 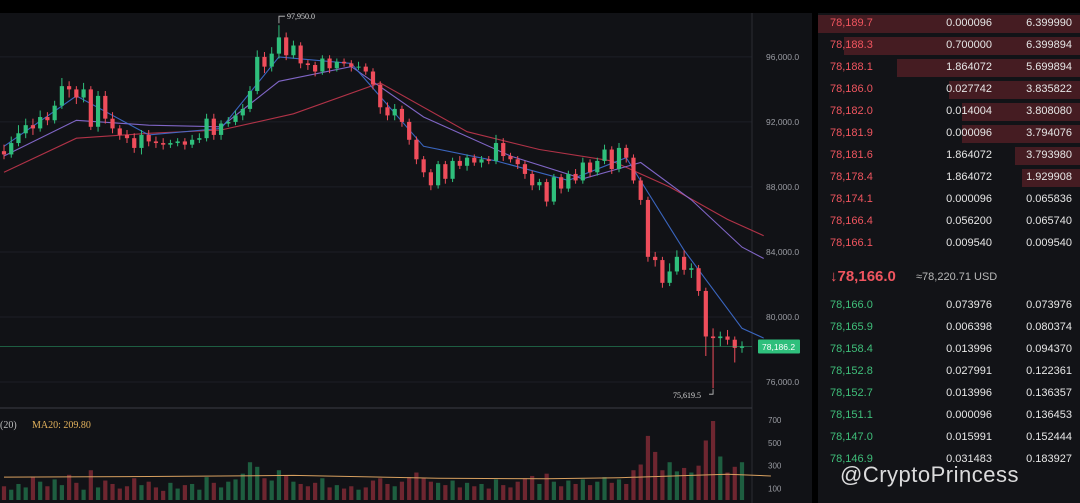 I want to click on bid-amount: 0.006398, so click(x=969, y=327).